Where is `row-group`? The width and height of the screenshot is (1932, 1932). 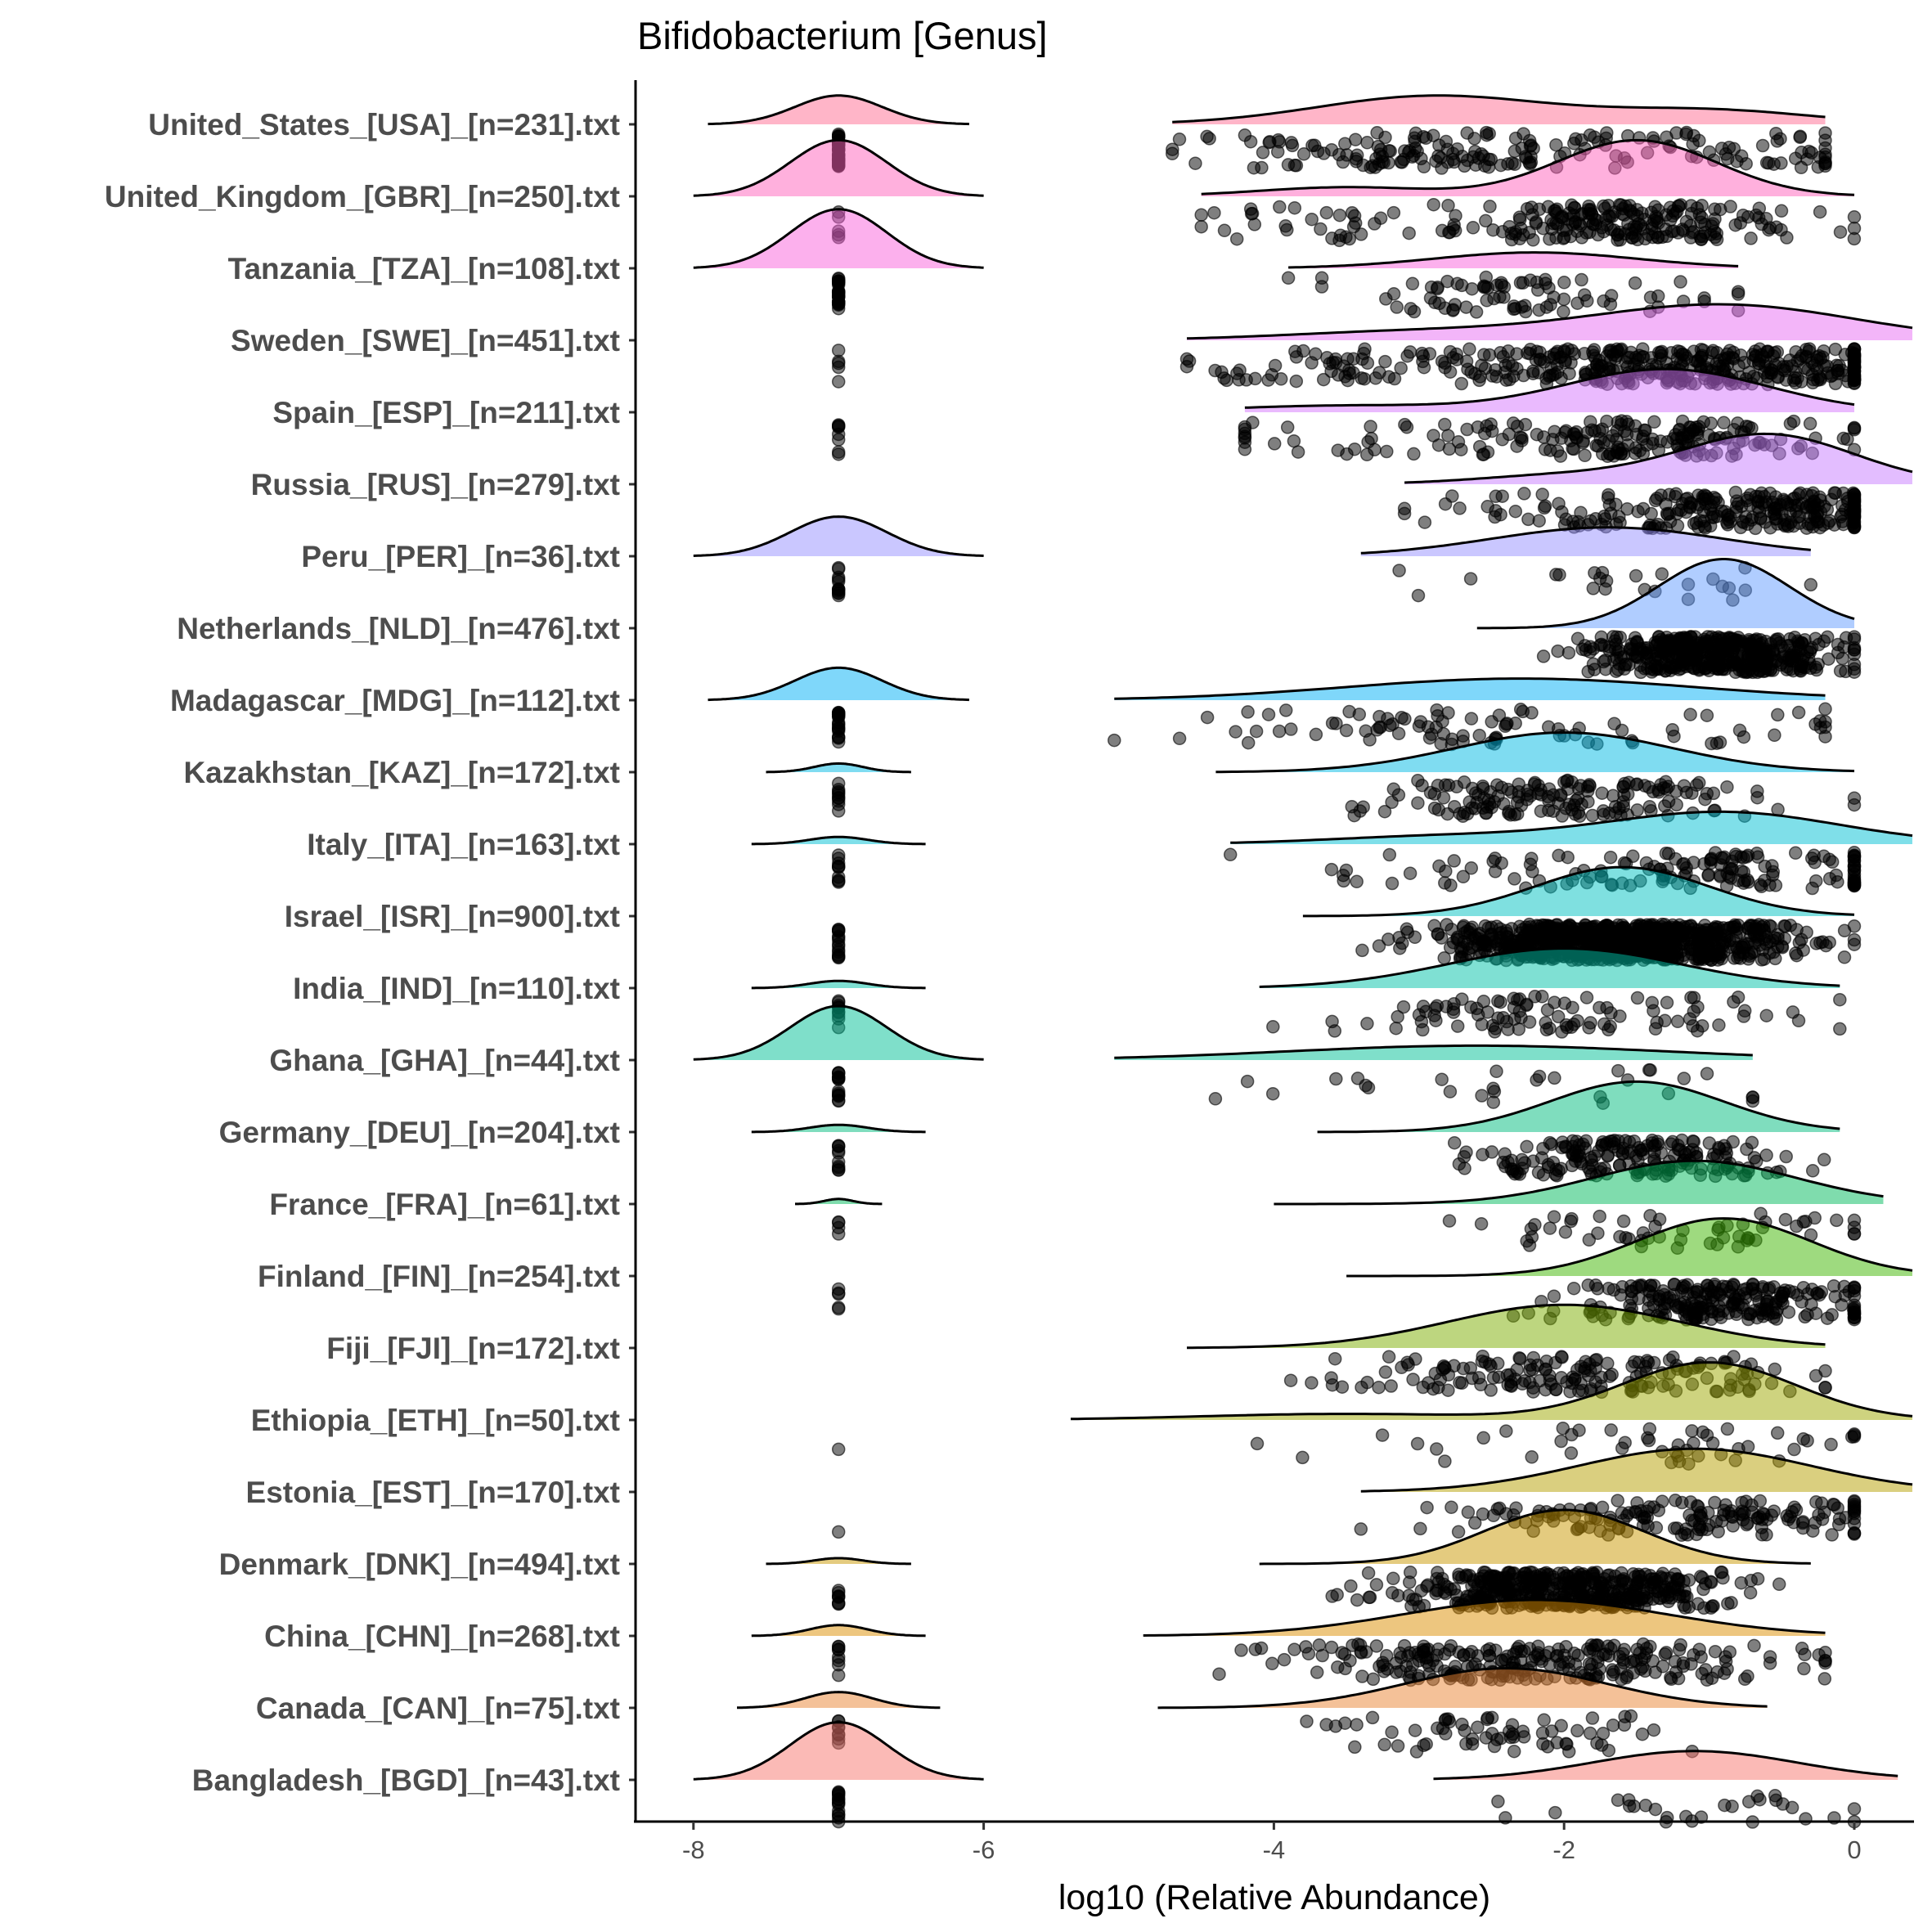
row-group is located at coordinates (1255, 561).